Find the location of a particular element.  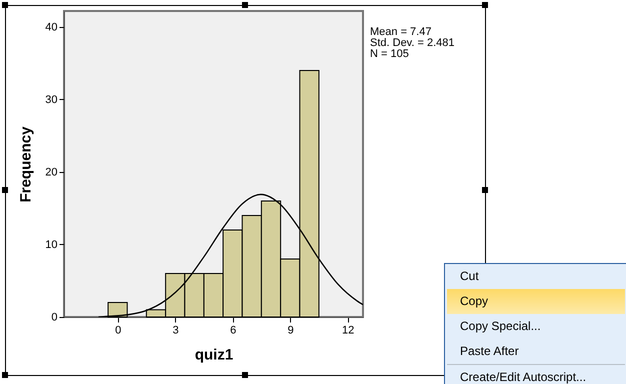

text: Std. Dev. = 2.481 is located at coordinates (412, 43).